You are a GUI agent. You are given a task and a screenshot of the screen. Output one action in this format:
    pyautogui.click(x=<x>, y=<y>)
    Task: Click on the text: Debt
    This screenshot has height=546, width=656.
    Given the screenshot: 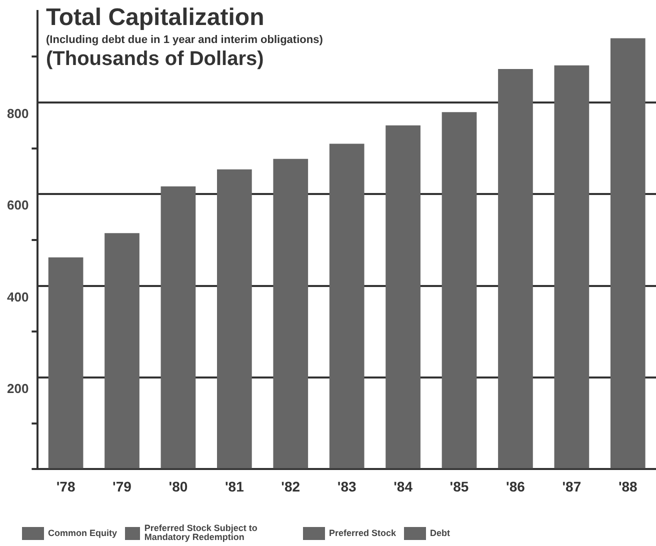 What is the action you would take?
    pyautogui.click(x=440, y=533)
    